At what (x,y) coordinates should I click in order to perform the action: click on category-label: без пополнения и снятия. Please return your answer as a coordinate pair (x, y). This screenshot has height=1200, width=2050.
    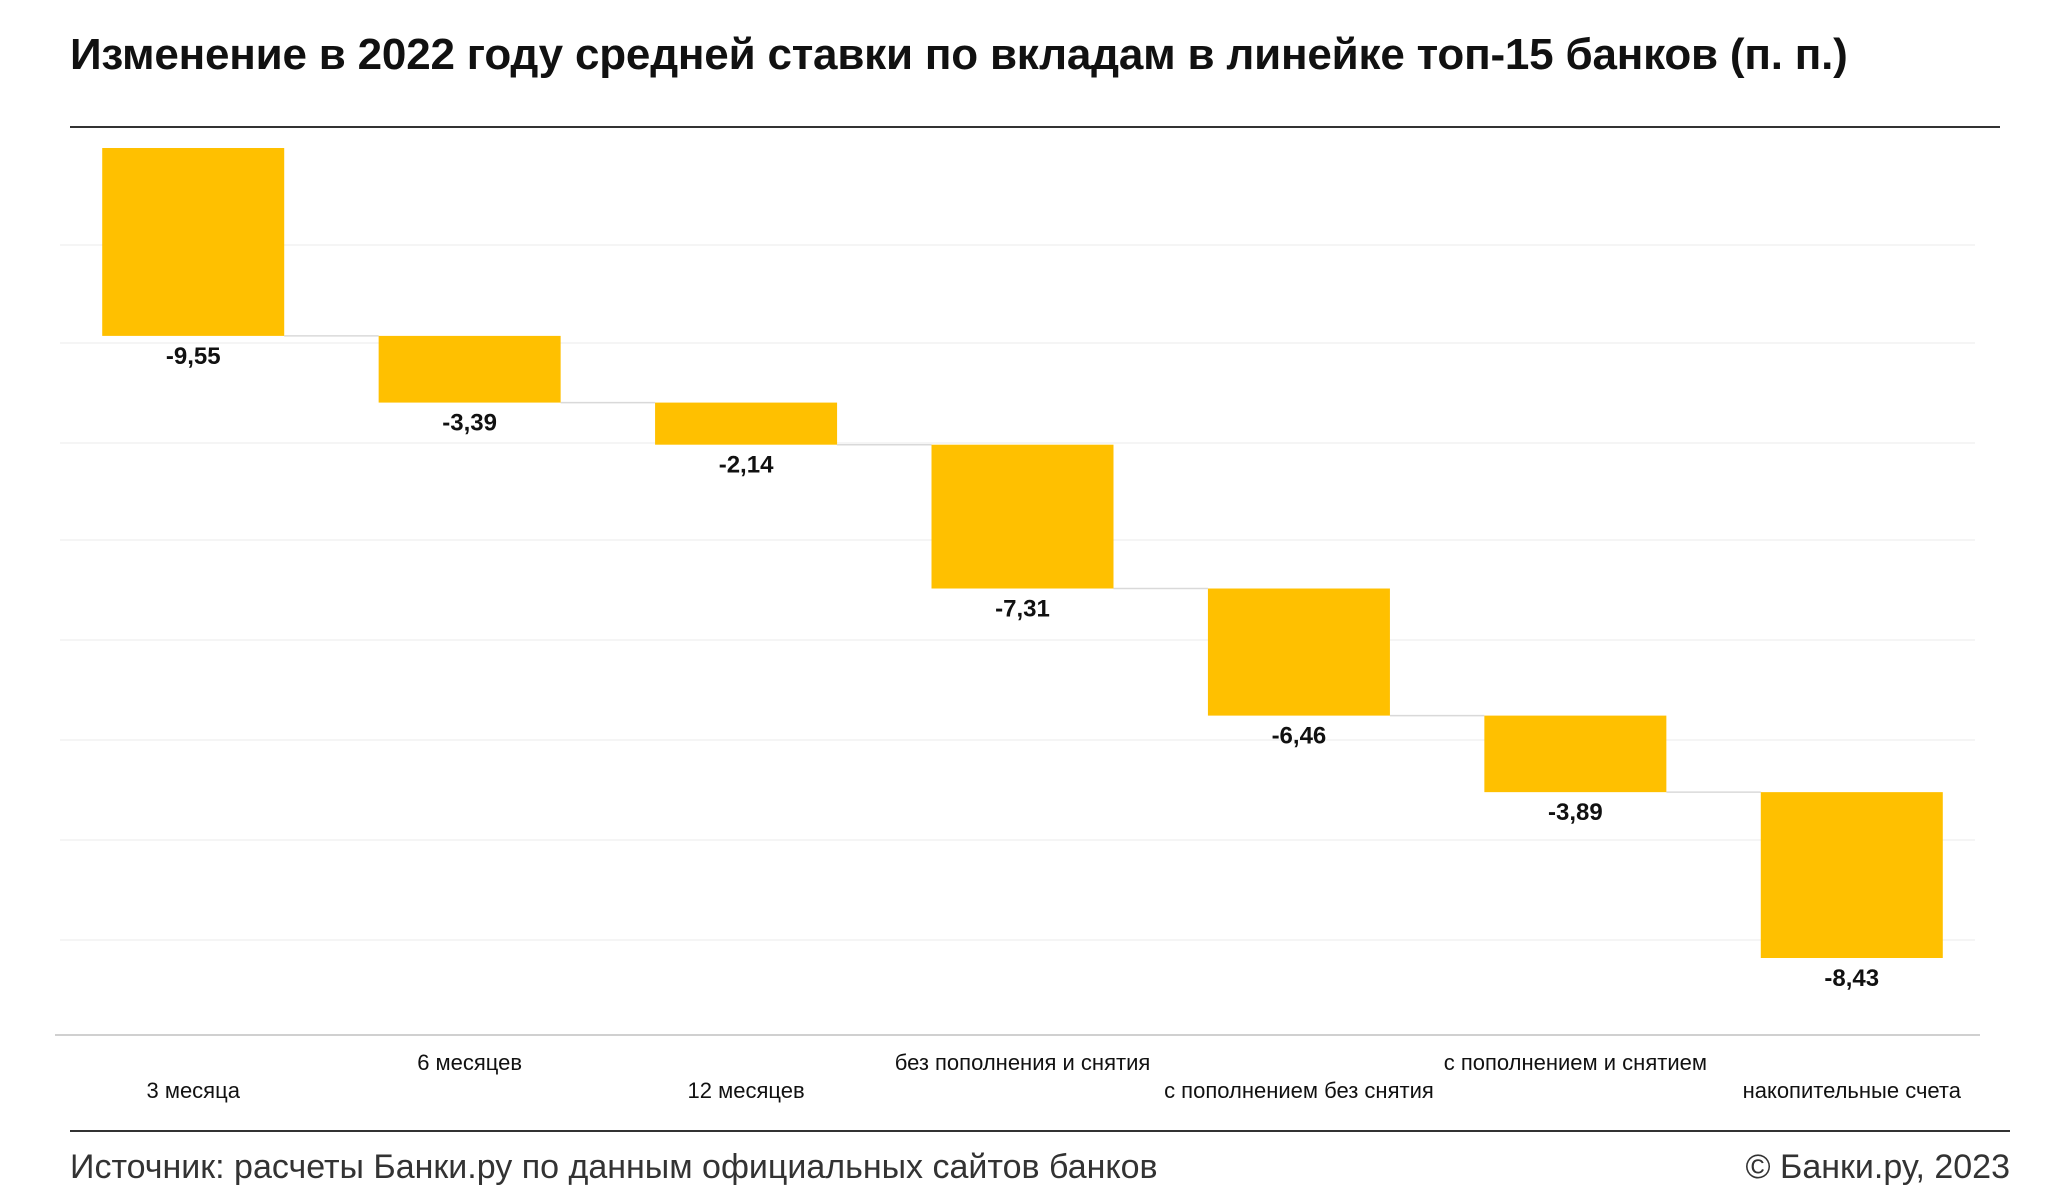
    Looking at the image, I should click on (1023, 1062).